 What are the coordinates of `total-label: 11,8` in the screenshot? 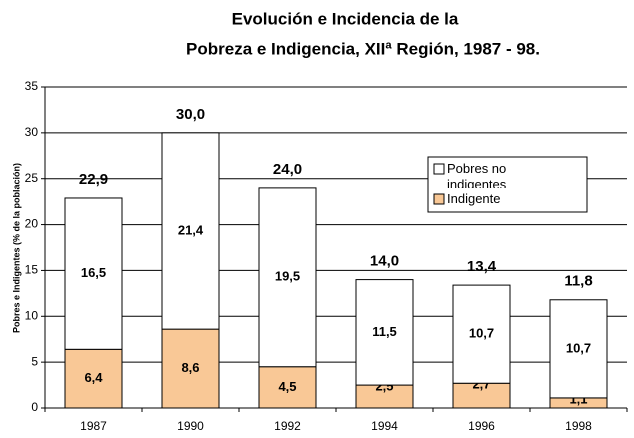 It's located at (578, 281).